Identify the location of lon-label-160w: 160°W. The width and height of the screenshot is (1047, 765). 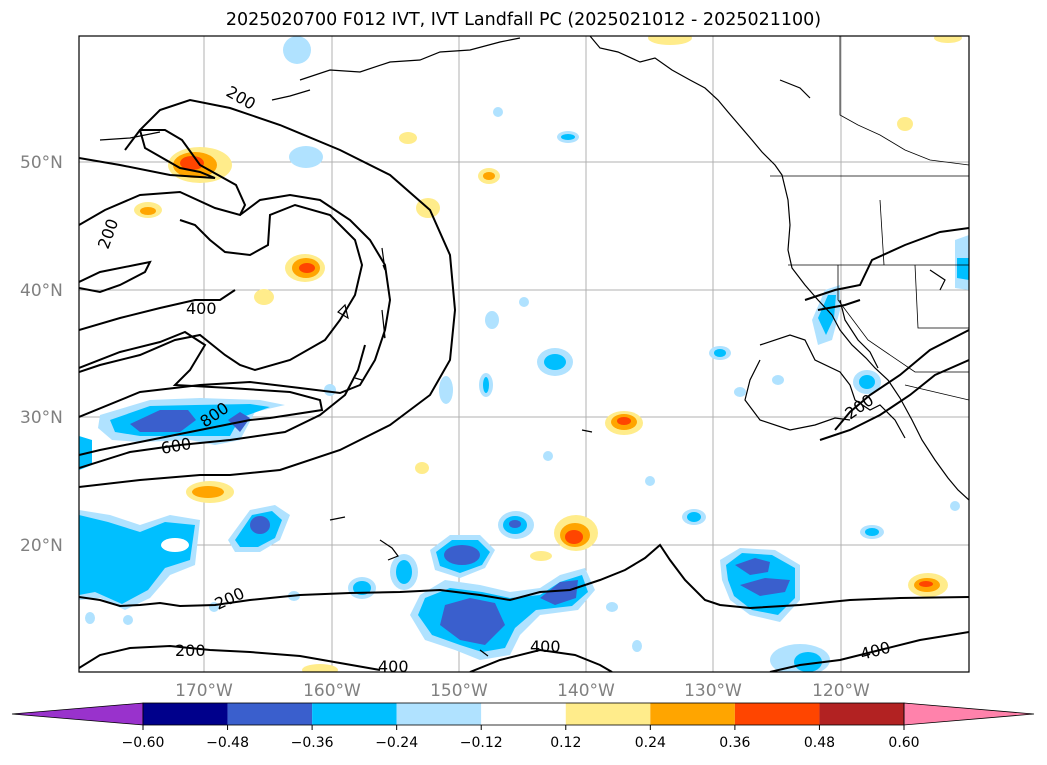
(332, 691).